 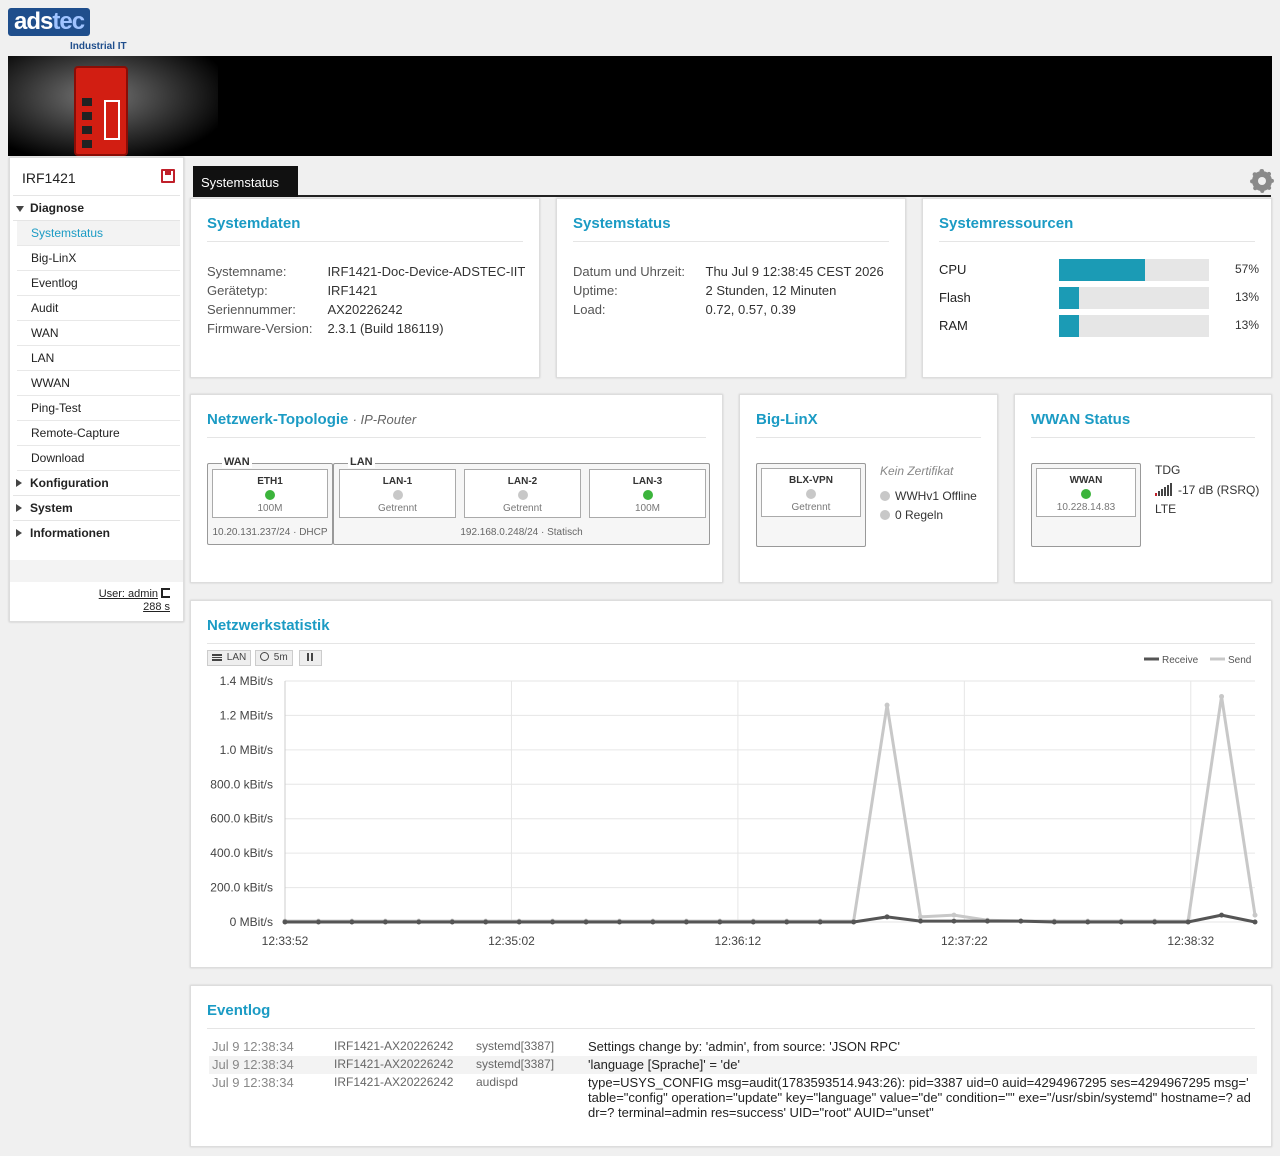 What do you see at coordinates (955, 297) in the screenshot?
I see `resource-label: Flash` at bounding box center [955, 297].